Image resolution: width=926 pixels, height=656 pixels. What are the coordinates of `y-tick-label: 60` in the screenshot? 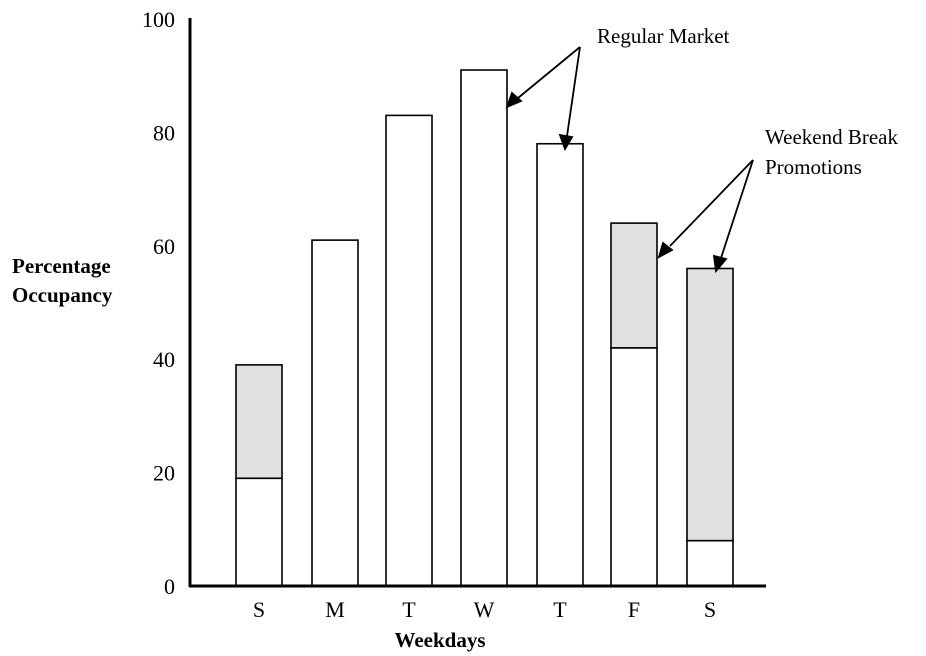 It's located at (164, 246).